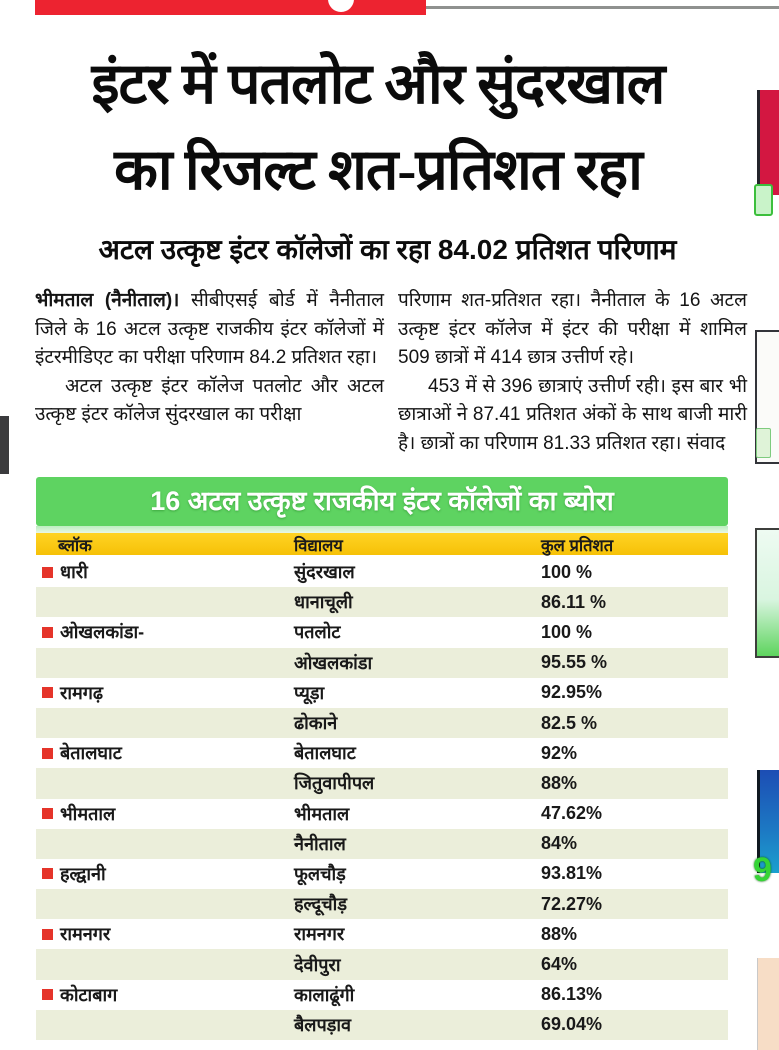  What do you see at coordinates (316, 723) in the screenshot?
I see `school-name: ढोकाने` at bounding box center [316, 723].